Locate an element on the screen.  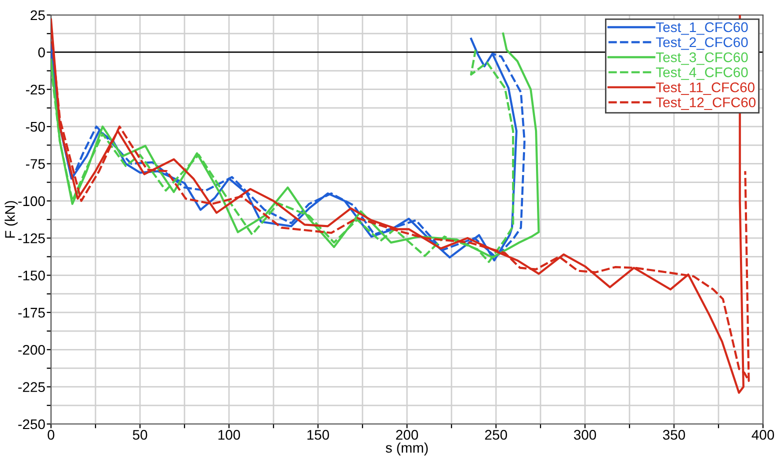
x-tick-label: 100 is located at coordinates (229, 435).